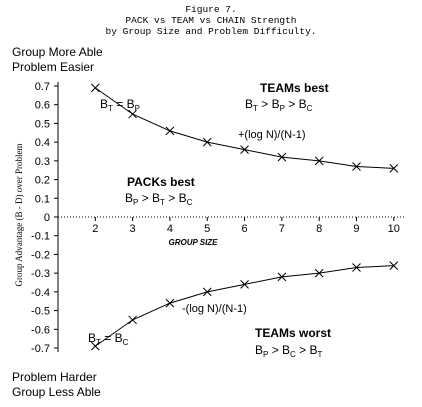 This screenshot has height=407, width=422. I want to click on annotation: BT = BP, so click(120, 105).